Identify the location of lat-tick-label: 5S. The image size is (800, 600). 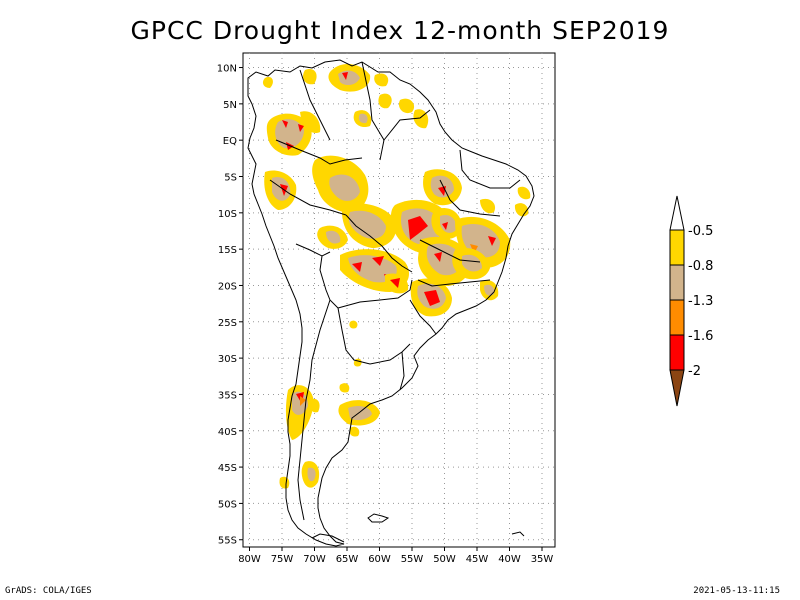
(230, 178).